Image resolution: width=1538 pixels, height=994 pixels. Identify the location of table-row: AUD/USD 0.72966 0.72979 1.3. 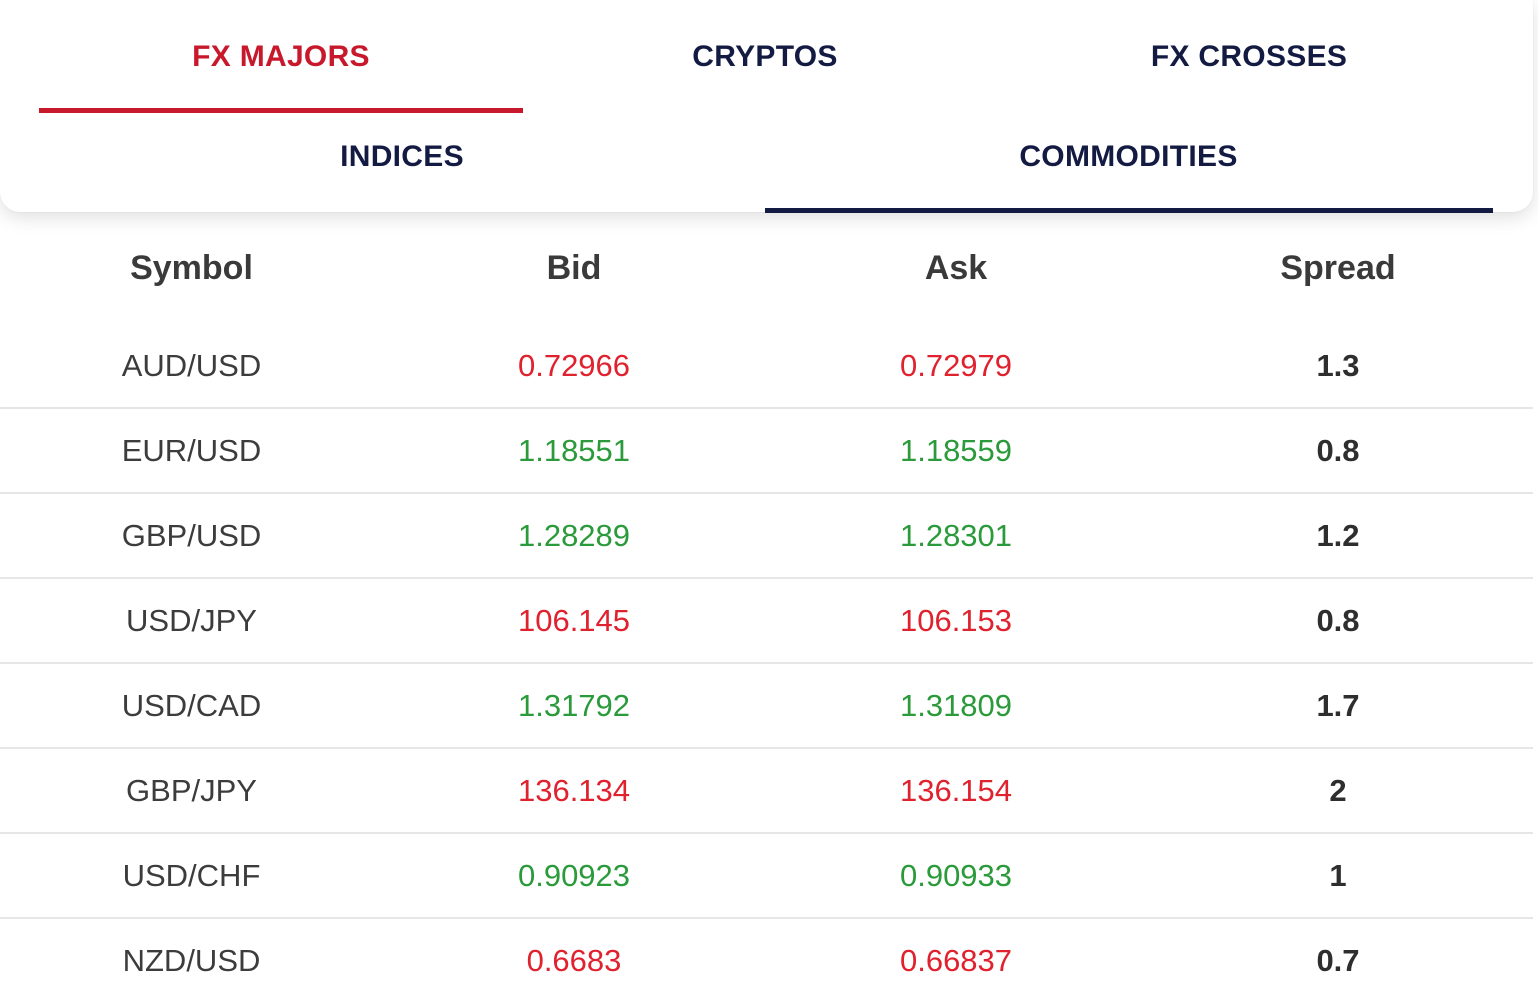
(766, 366).